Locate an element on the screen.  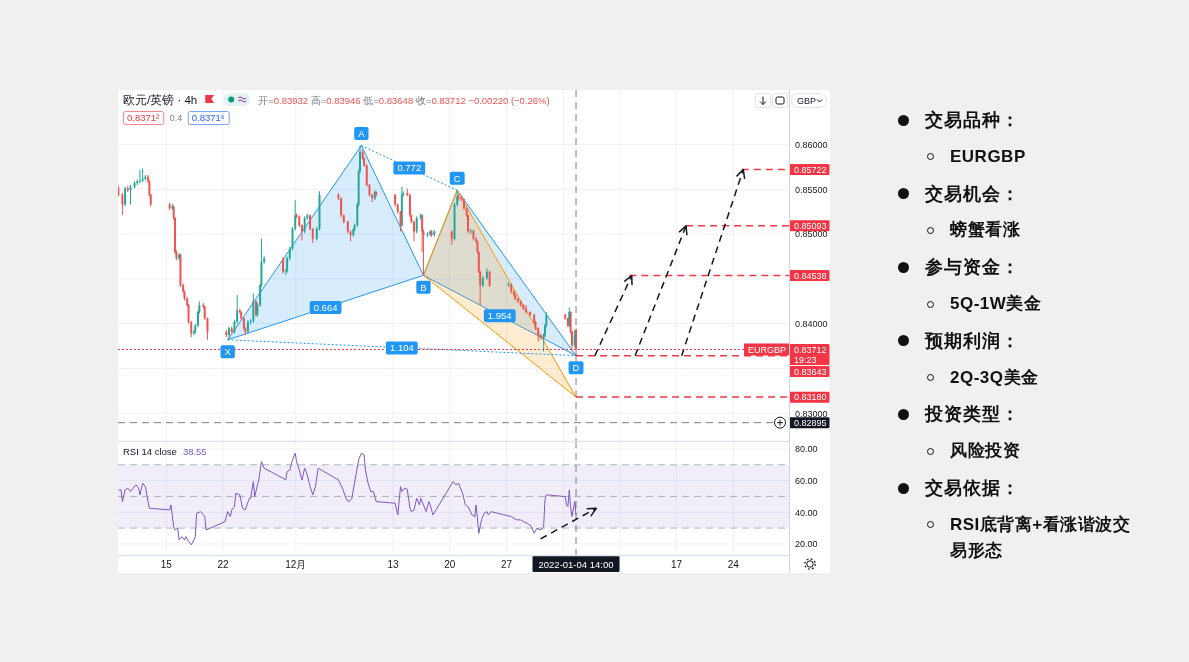
chart-title: 欧元/英镑 · 4h is located at coordinates (160, 99).